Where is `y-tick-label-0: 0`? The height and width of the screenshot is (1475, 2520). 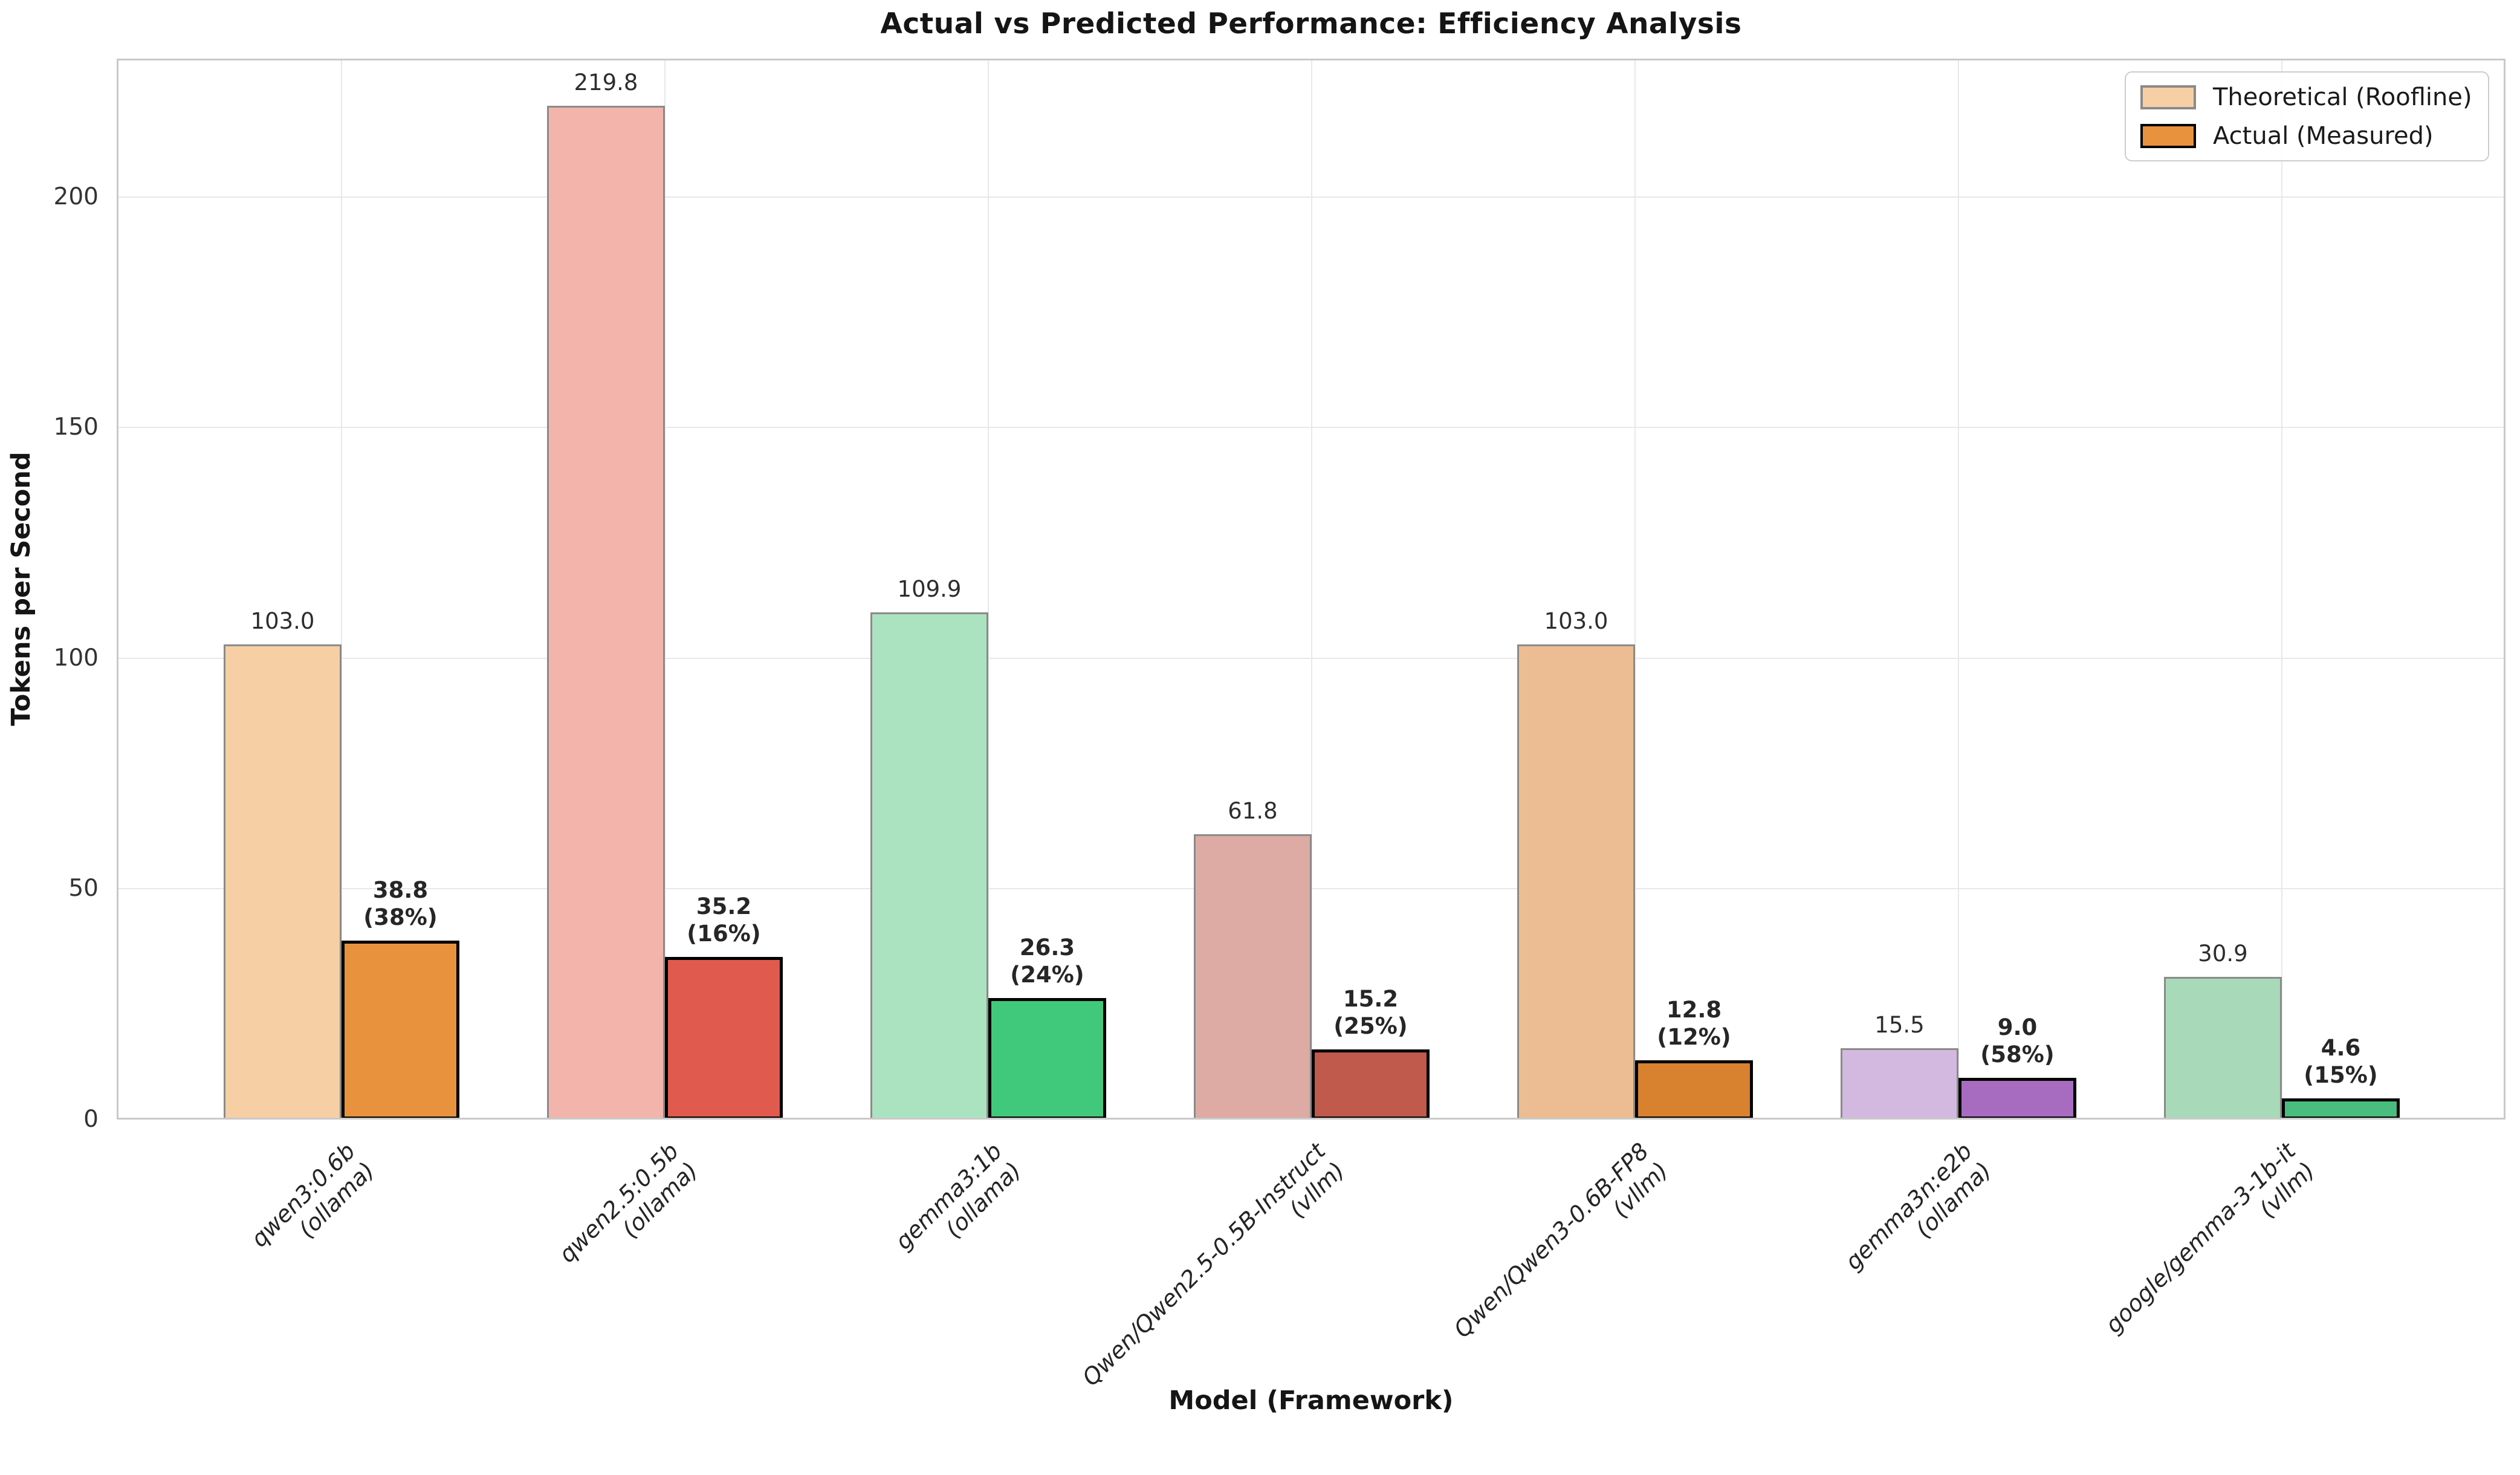 y-tick-label-0: 0 is located at coordinates (91, 1119).